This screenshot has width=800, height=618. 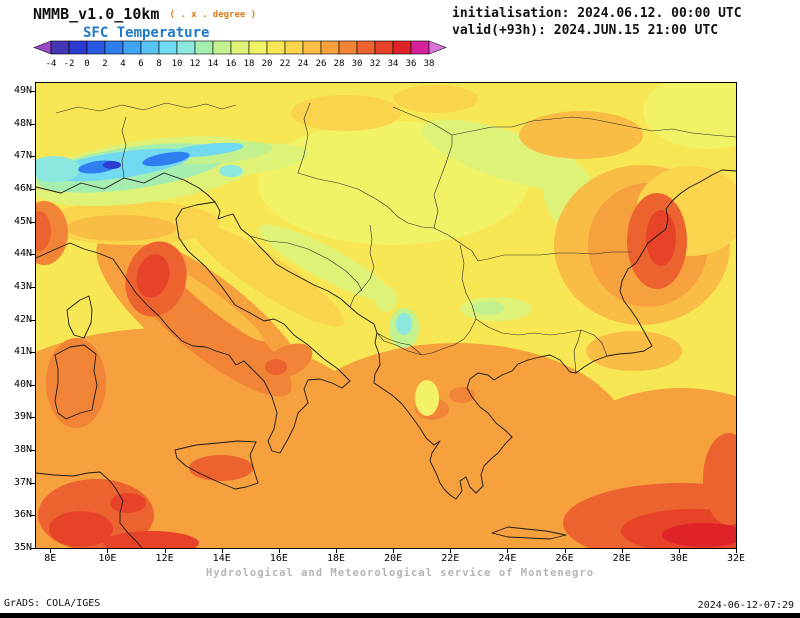 What do you see at coordinates (221, 468) in the screenshot?
I see `field-sicily-red` at bounding box center [221, 468].